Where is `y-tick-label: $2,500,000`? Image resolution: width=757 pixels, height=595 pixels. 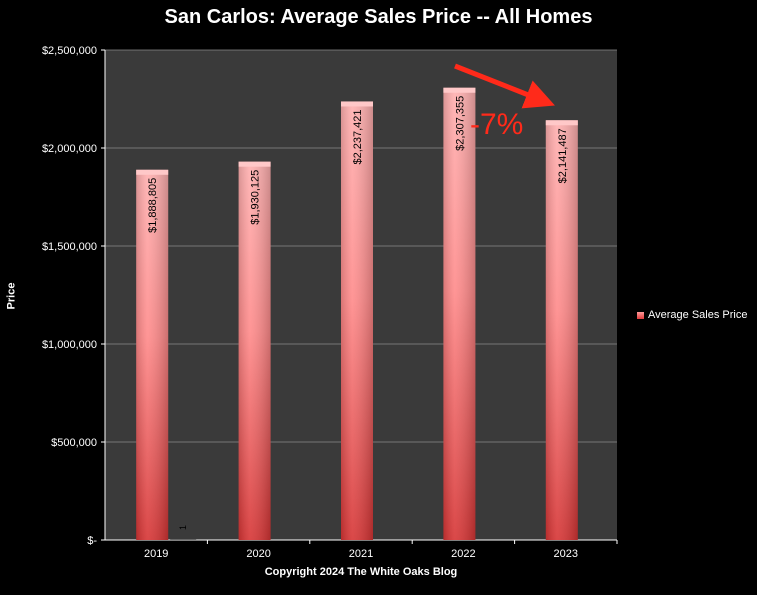 y-tick-label: $2,500,000 is located at coordinates (69, 51).